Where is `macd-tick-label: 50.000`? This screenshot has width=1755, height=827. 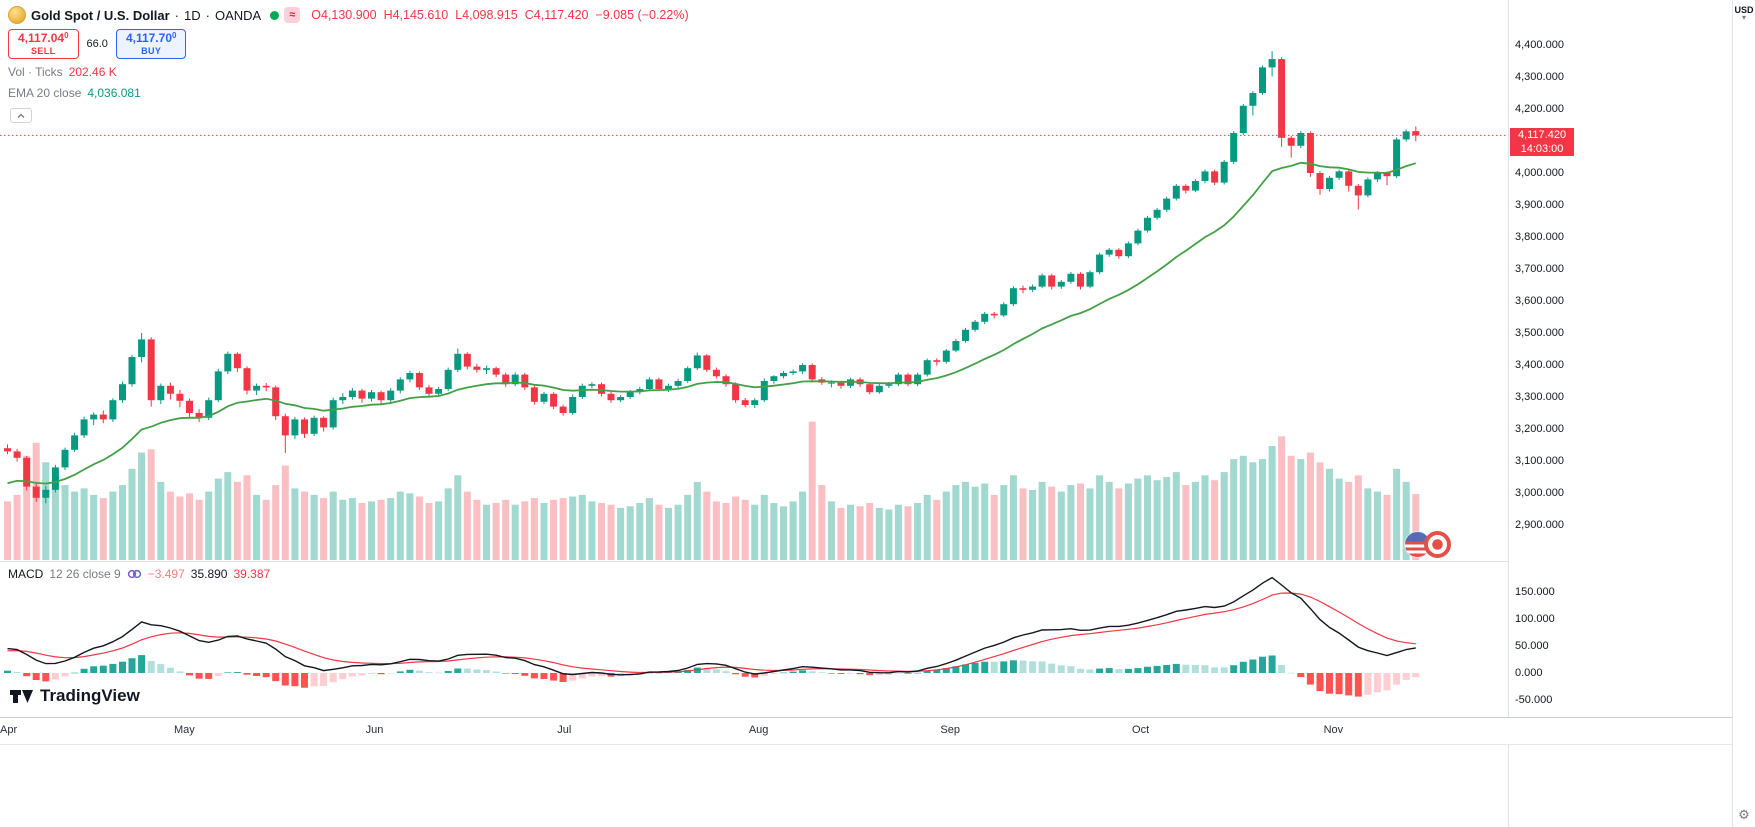 macd-tick-label: 50.000 is located at coordinates (1532, 645).